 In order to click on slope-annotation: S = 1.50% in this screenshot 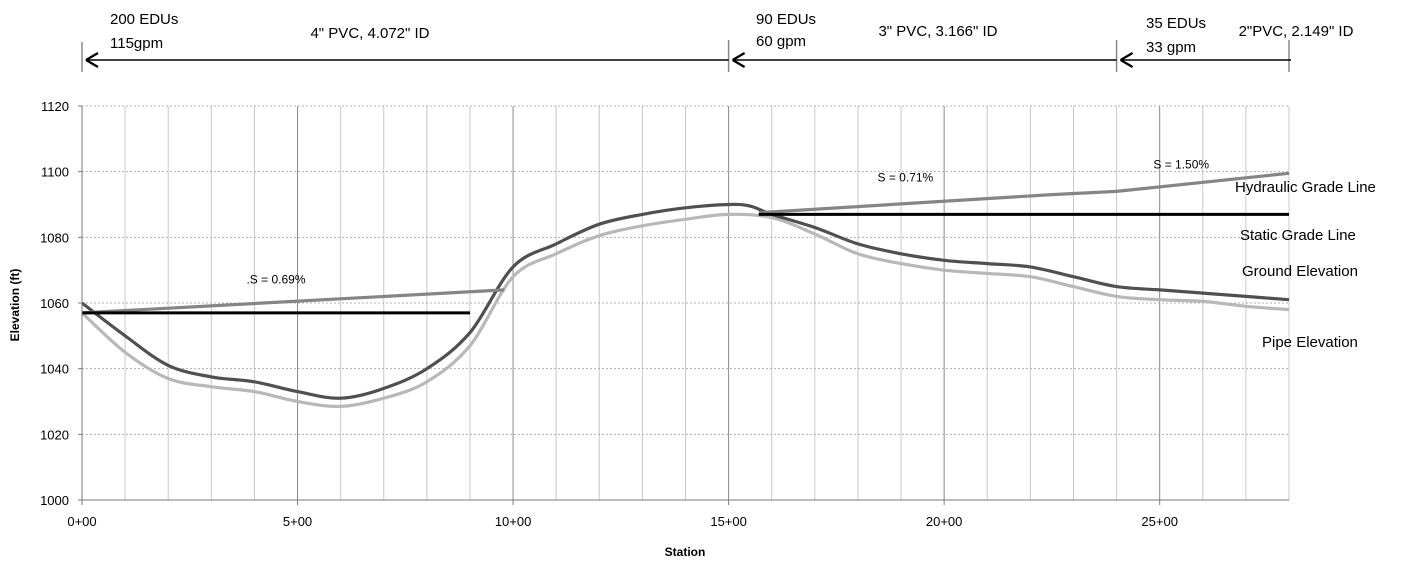, I will do `click(1181, 164)`.